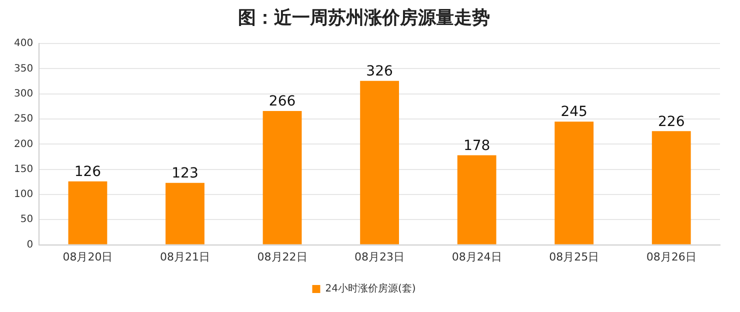 The width and height of the screenshot is (740, 312). Describe the element at coordinates (30, 244) in the screenshot. I see `y-tick-label: 0` at that location.